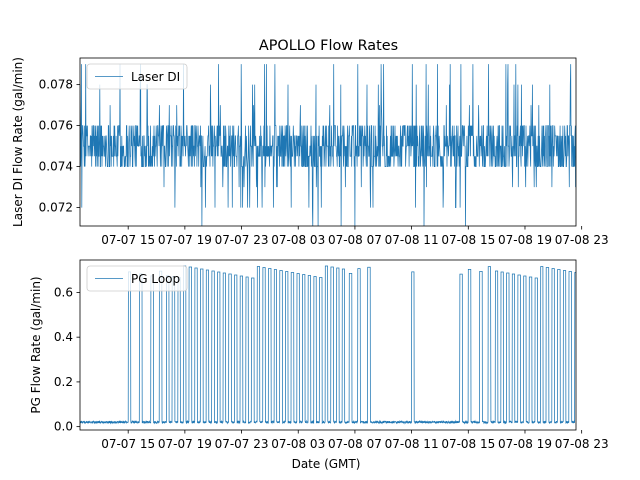  What do you see at coordinates (63, 382) in the screenshot?
I see `pg-y-tick-label: 0.2` at bounding box center [63, 382].